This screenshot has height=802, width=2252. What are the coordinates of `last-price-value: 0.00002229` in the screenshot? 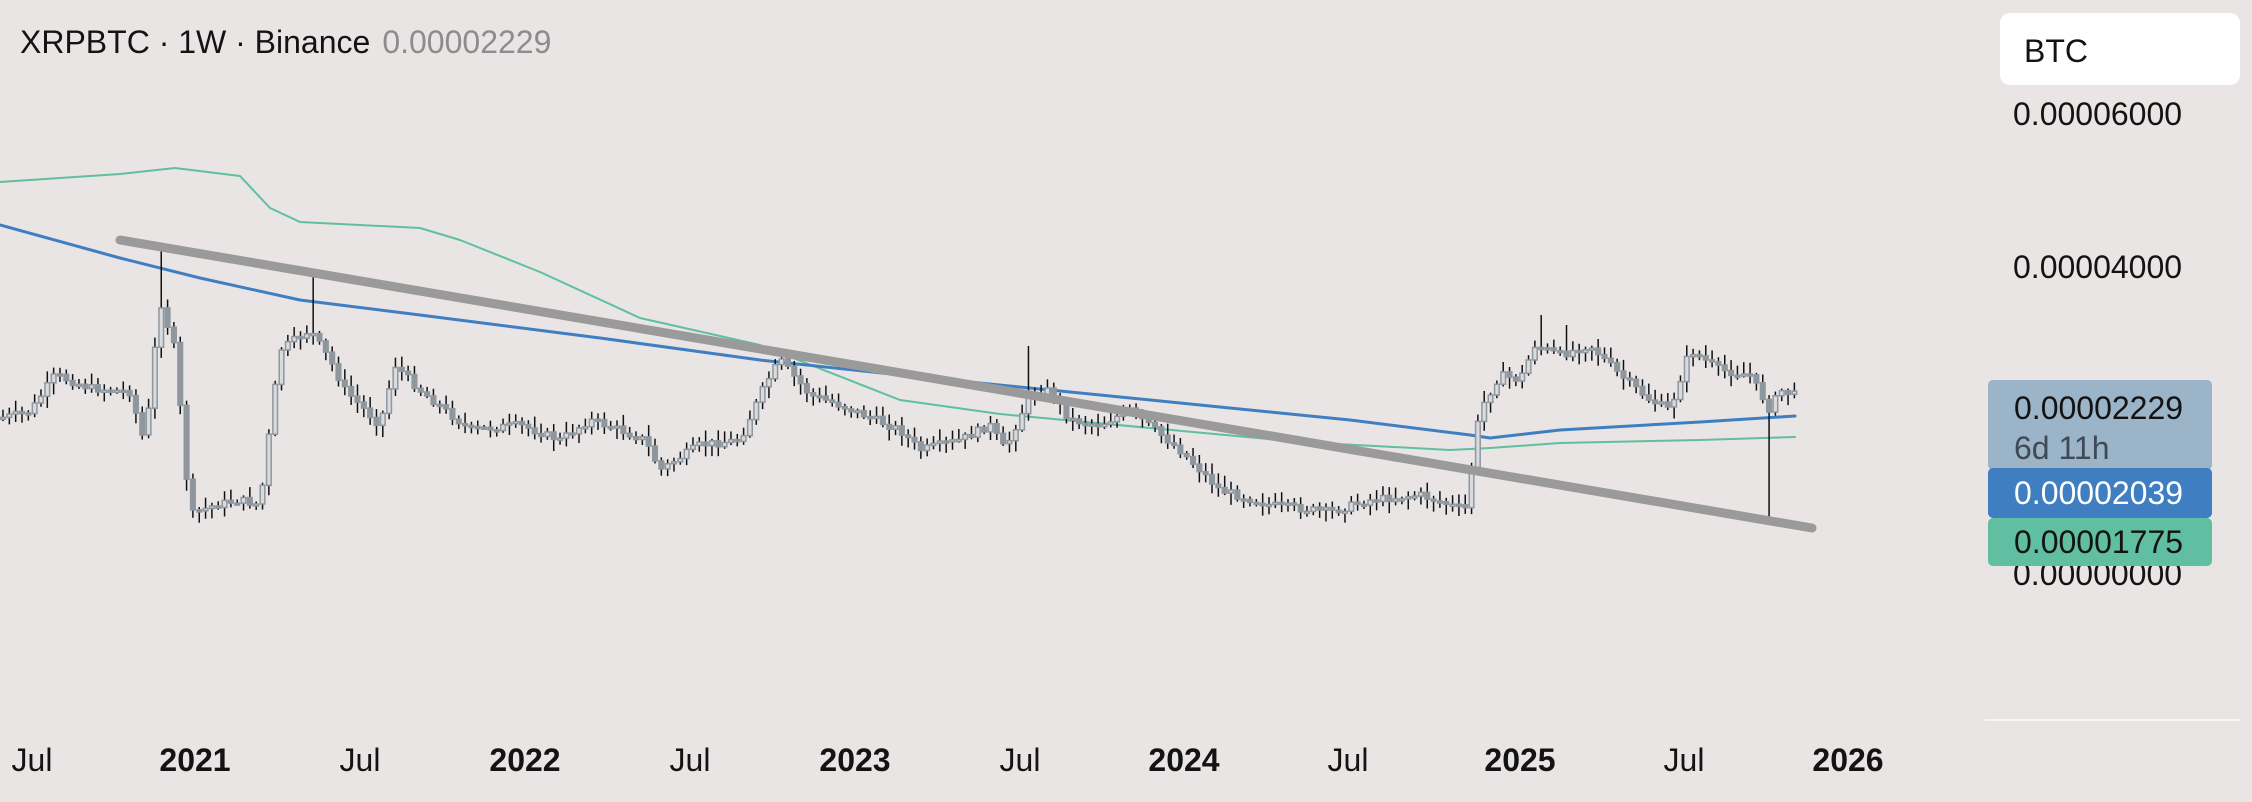 It's located at (2099, 408).